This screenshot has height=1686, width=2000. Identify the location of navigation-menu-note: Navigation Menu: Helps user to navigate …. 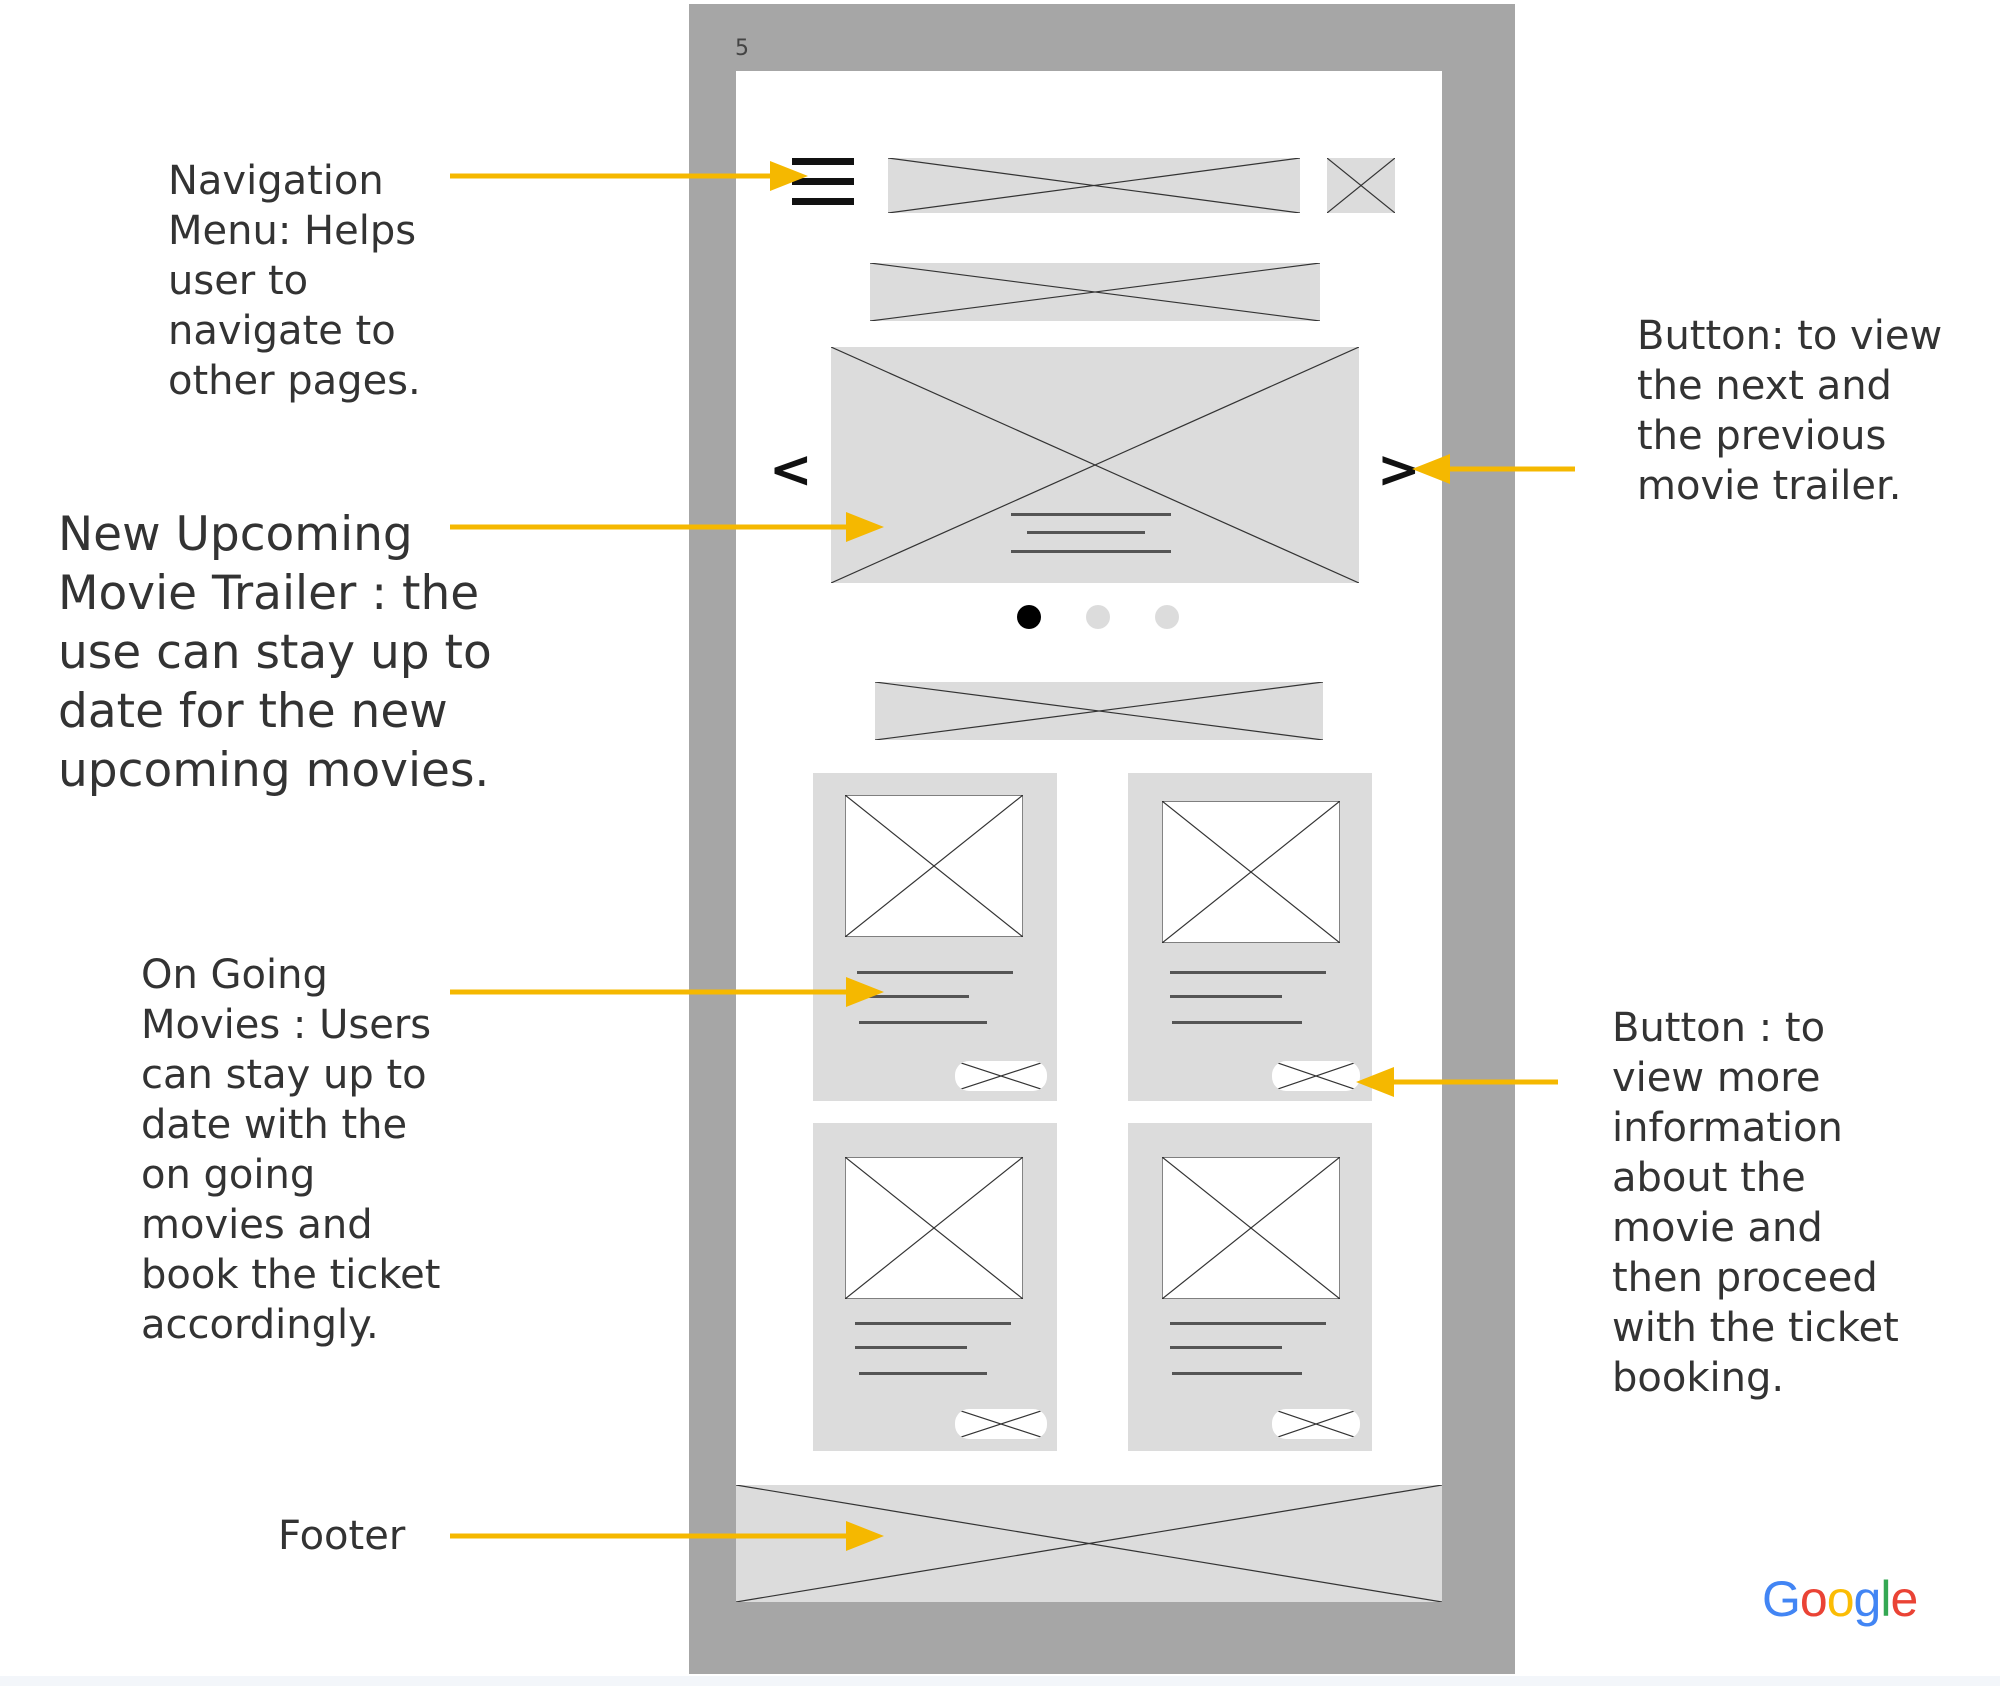
(294, 281).